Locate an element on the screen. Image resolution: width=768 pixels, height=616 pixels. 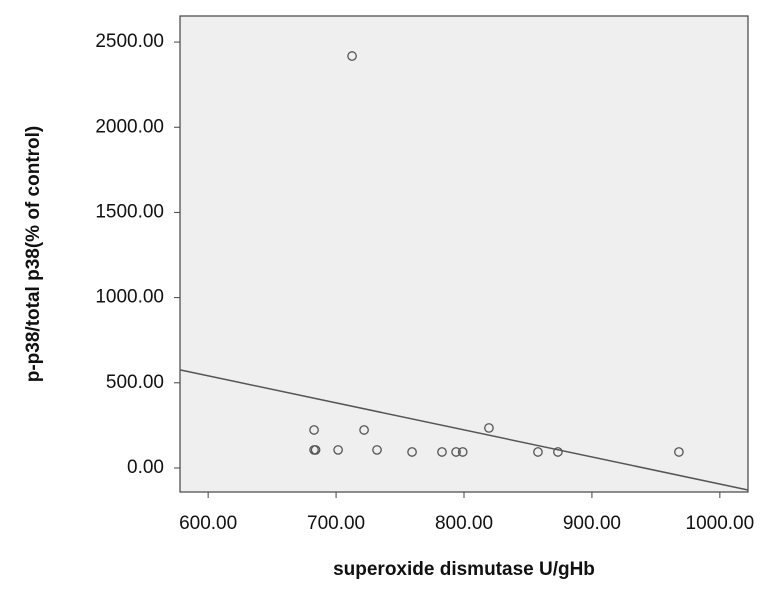
y-axis-title: p-p38/total p38(% of control) is located at coordinates (33, 254).